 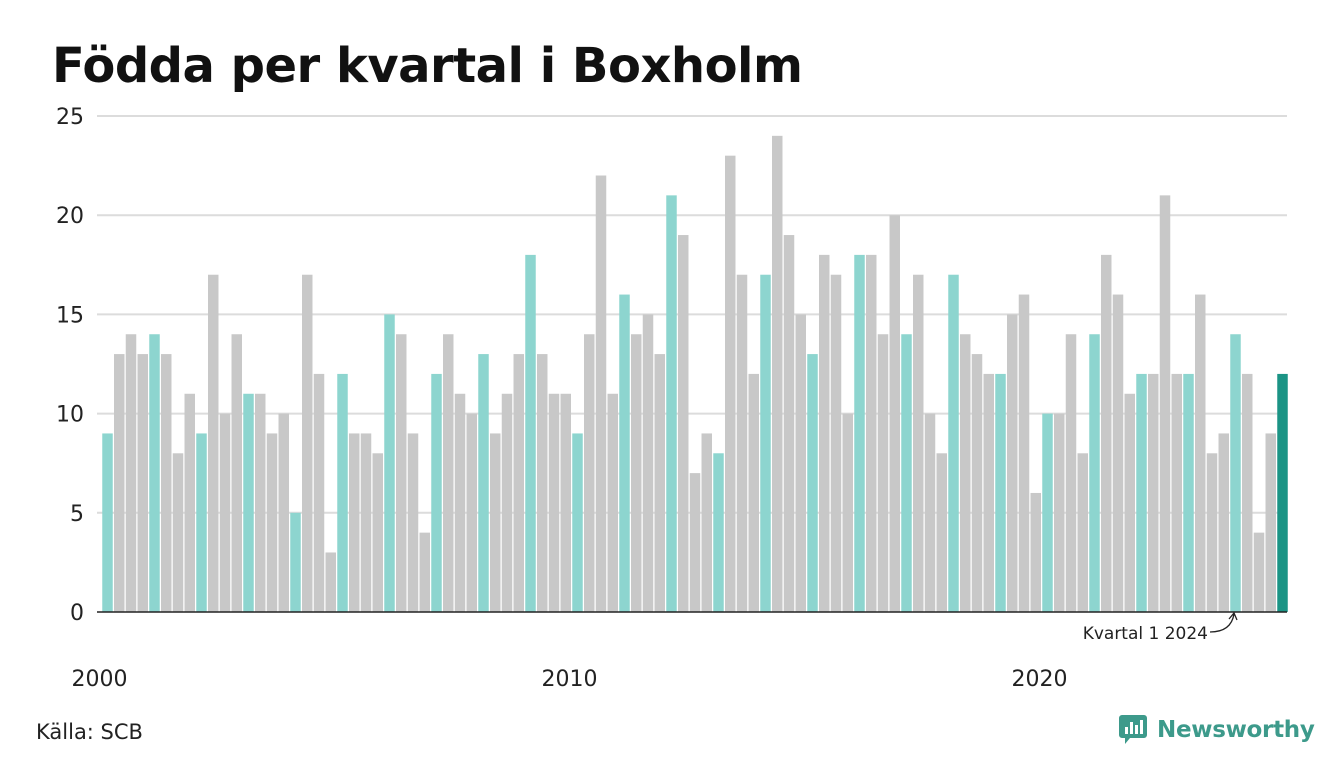 I want to click on y-tick-label: 15, so click(x=70, y=315).